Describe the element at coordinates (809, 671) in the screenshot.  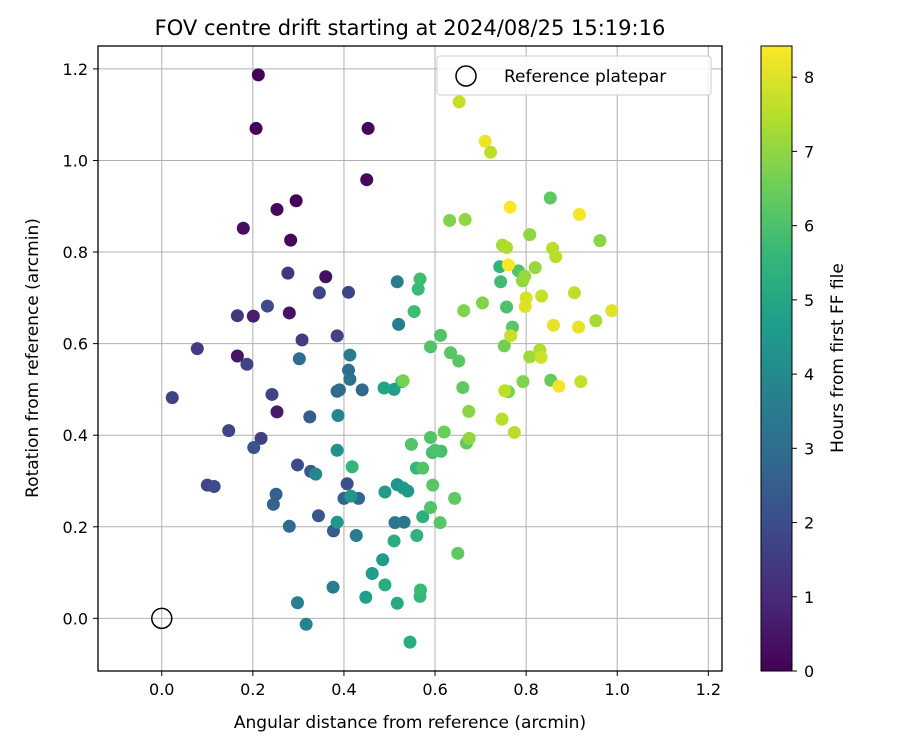
I see `colorbar-tick-label: 0` at that location.